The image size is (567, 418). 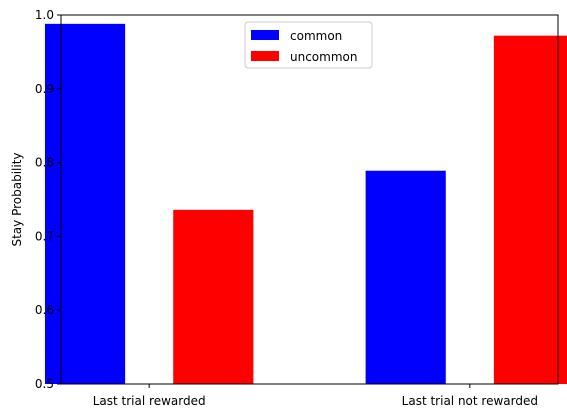 What do you see at coordinates (48, 199) in the screenshot?
I see `y-axis: 0.5 0.6 0.7 0.8 0.9 1.0` at bounding box center [48, 199].